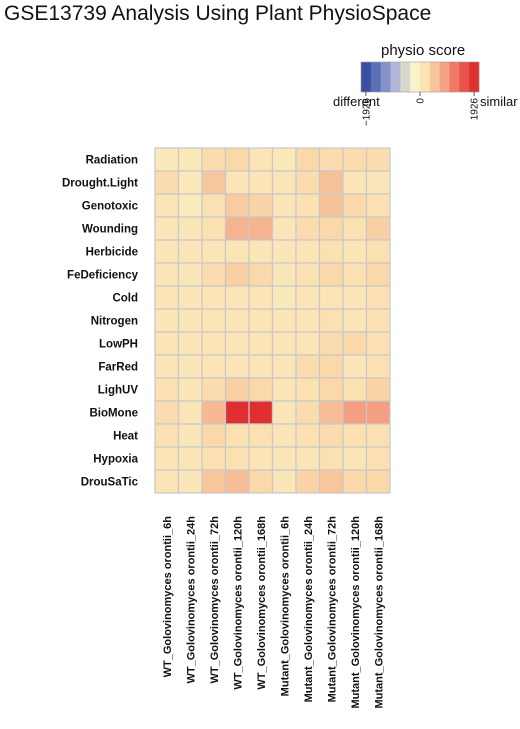 The height and width of the screenshot is (729, 520). I want to click on row-label: Herbicide, so click(112, 253).